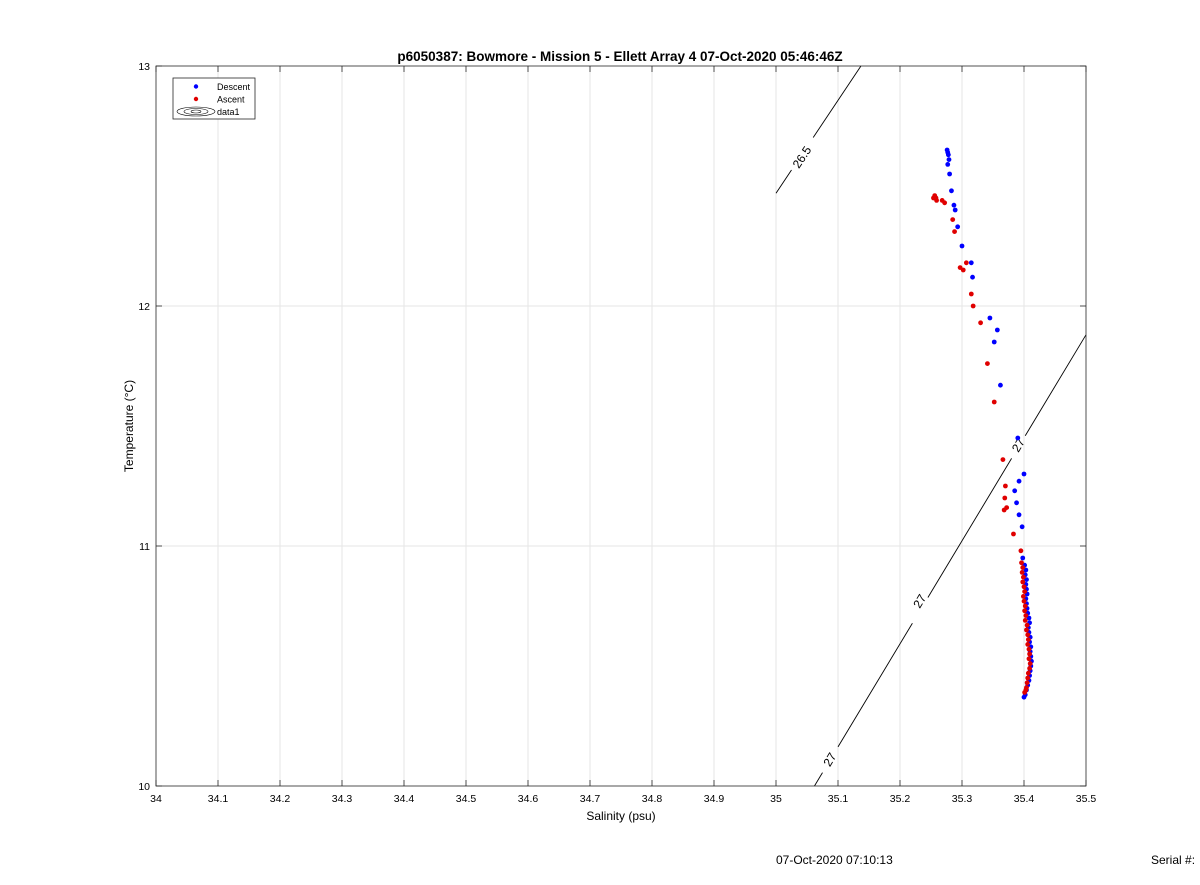 This screenshot has width=1200, height=885. I want to click on x-tick-label: 34.7, so click(590, 799).